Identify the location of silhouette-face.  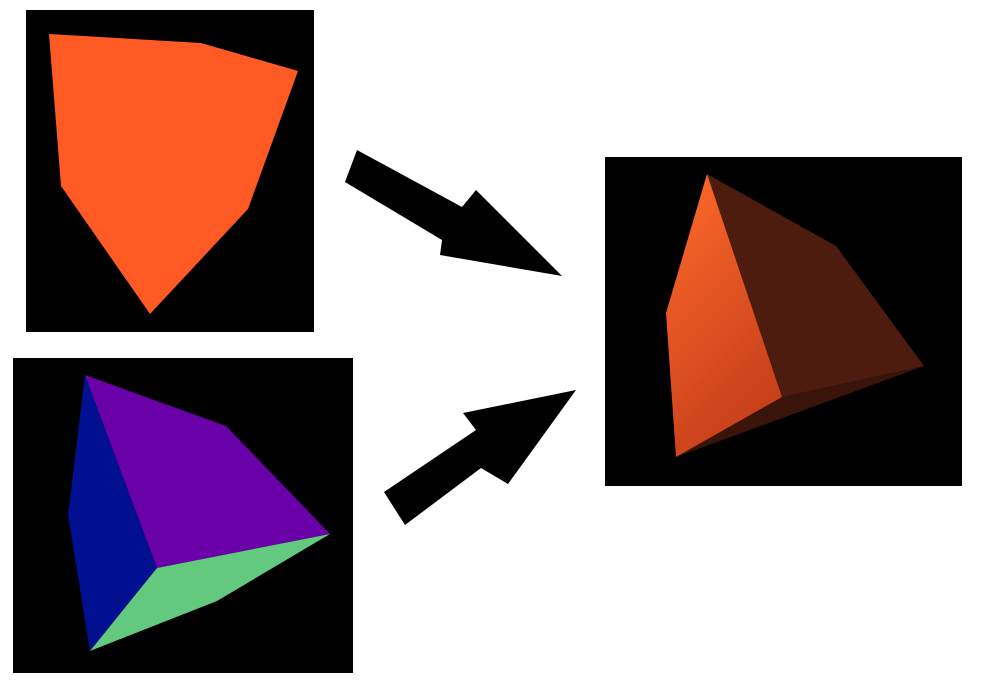
(173, 174).